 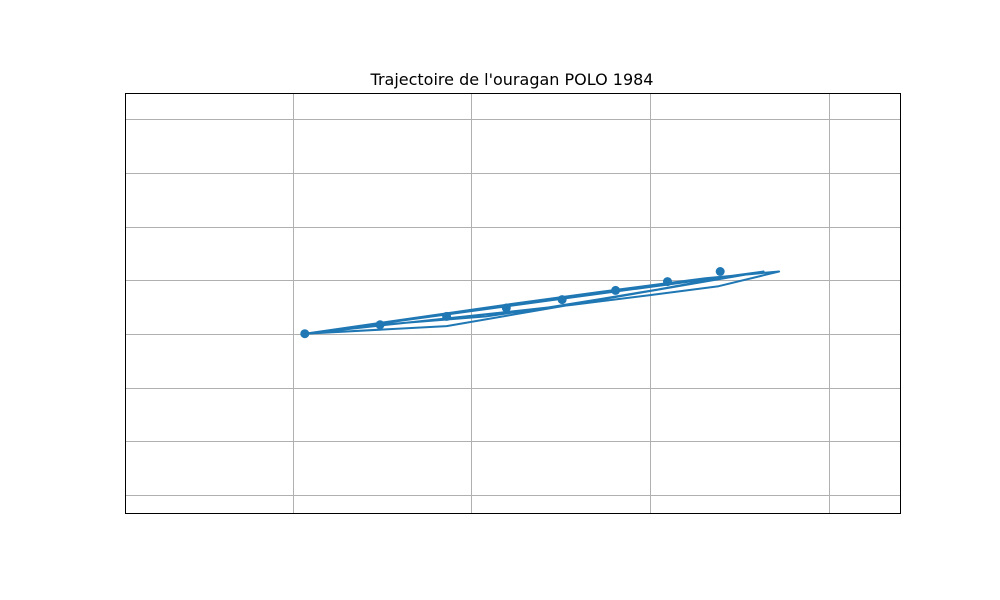 I want to click on series-group, so click(x=540, y=303).